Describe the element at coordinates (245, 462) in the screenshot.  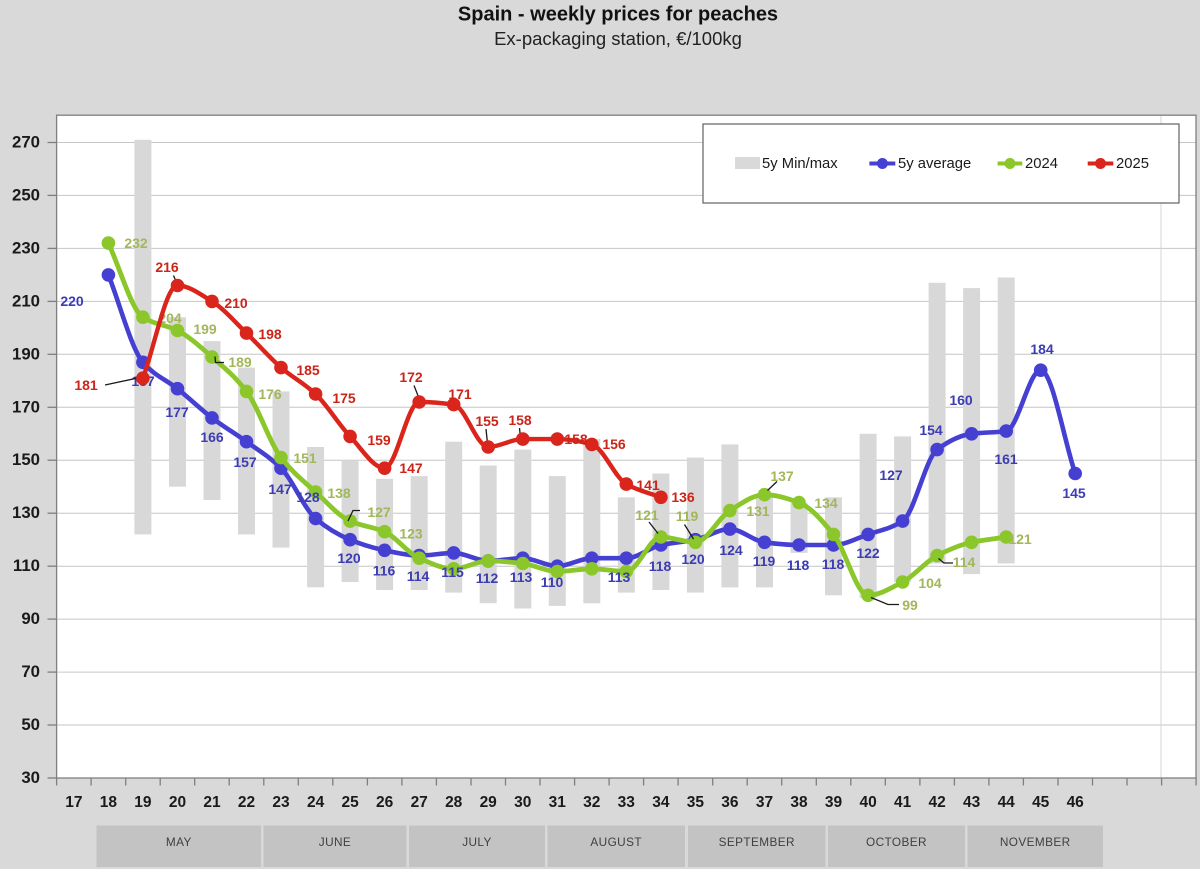
I see `svg-text: 157` at that location.